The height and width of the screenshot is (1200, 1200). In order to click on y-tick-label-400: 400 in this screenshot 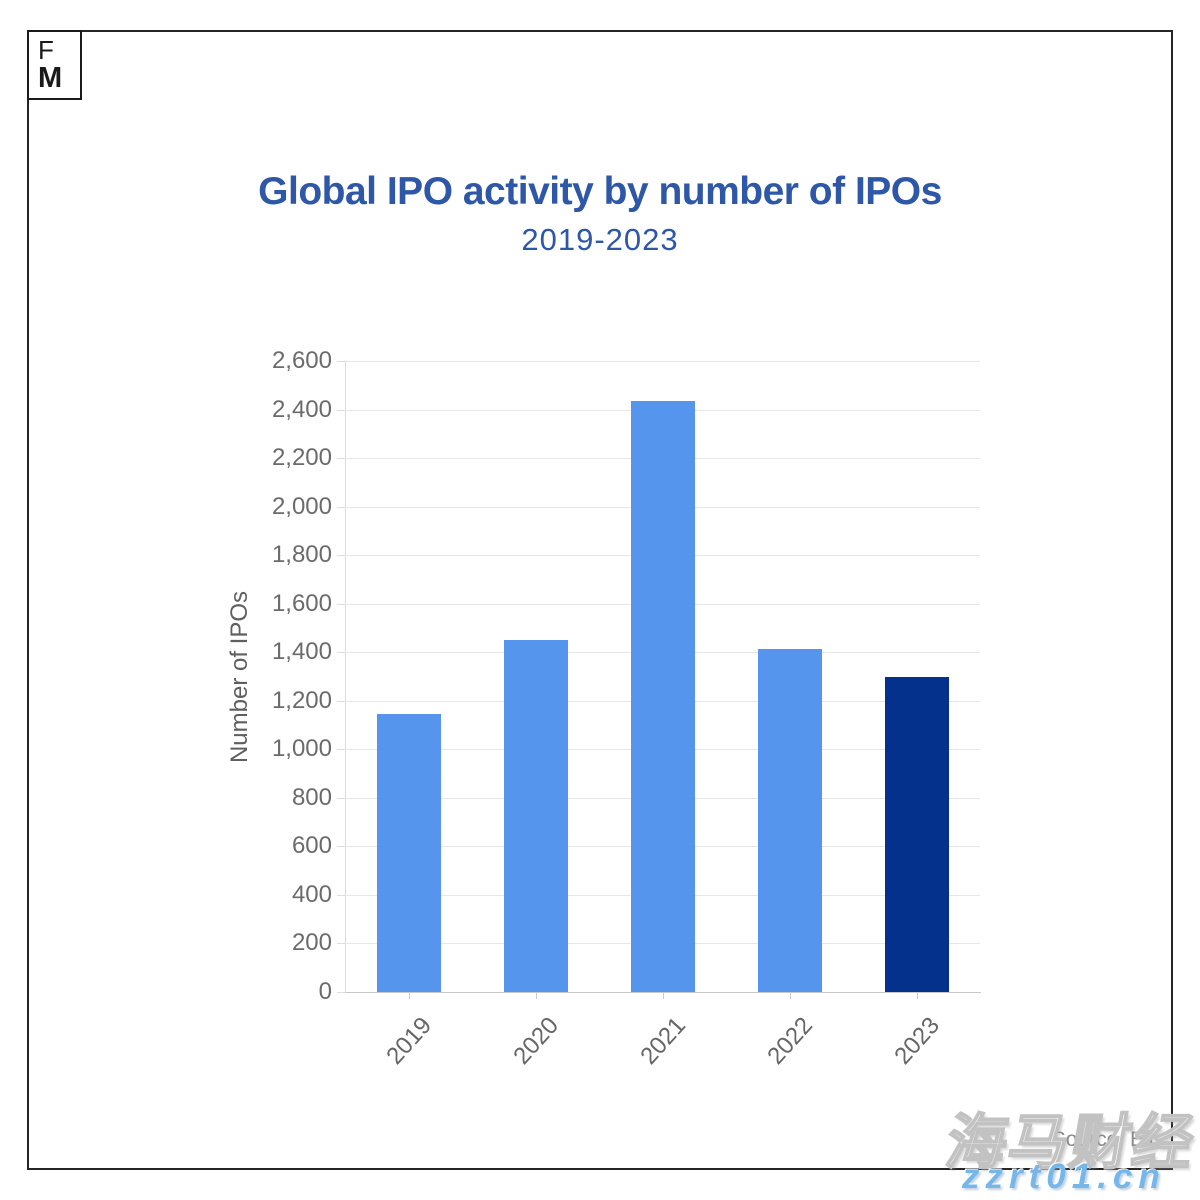, I will do `click(311, 894)`.